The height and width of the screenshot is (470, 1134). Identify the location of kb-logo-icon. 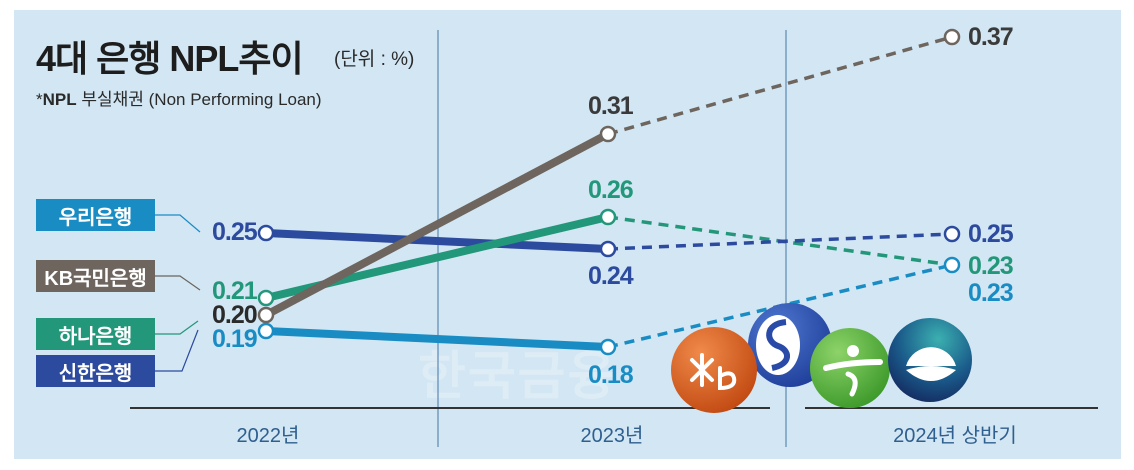
(714, 370).